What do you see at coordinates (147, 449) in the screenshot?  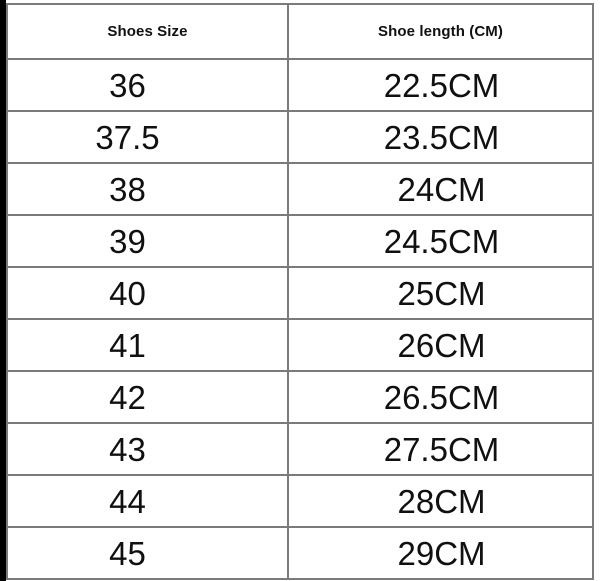 I see `cell-shoes-size: 43` at bounding box center [147, 449].